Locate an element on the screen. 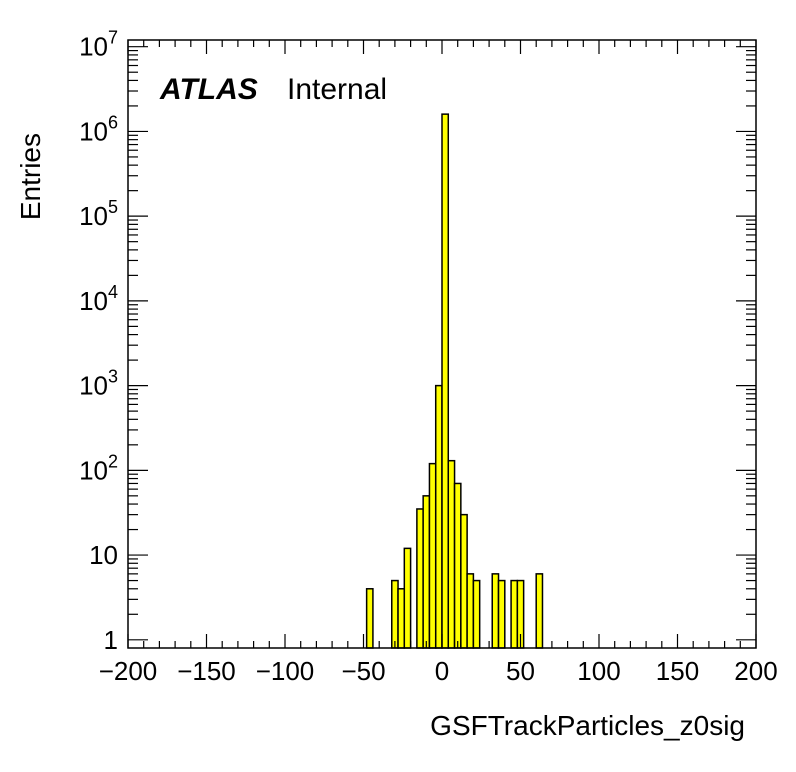  x-tick-label: −50 is located at coordinates (363, 671).